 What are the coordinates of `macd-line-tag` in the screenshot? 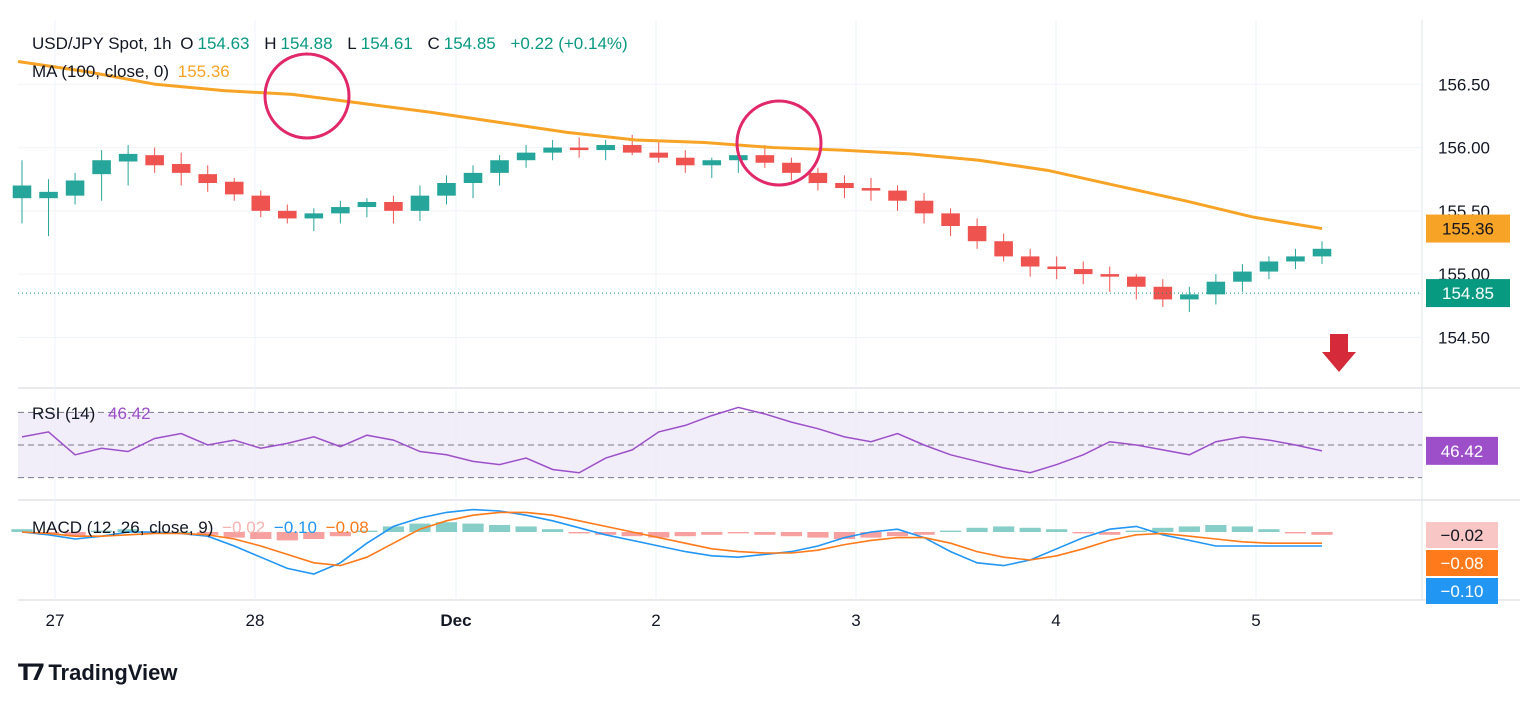 It's located at (1462, 591).